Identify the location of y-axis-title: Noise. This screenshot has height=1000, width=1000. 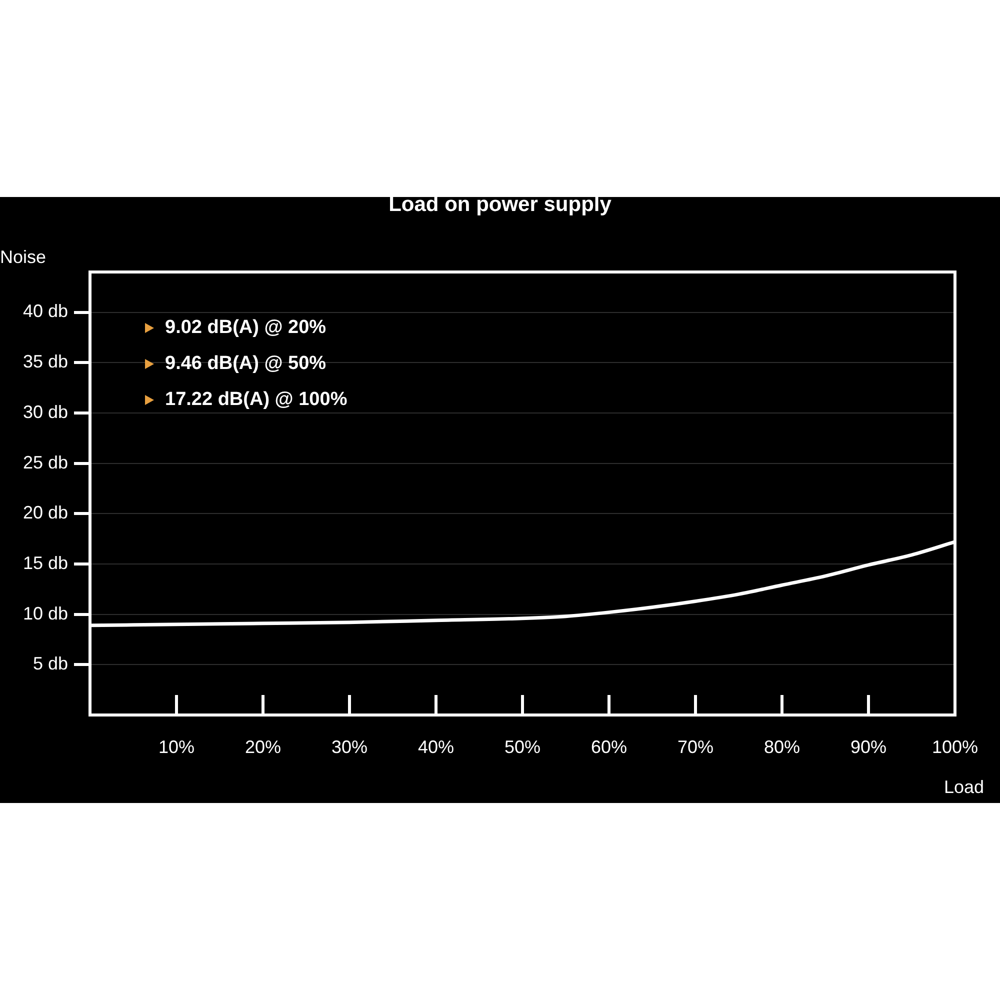
(23, 257).